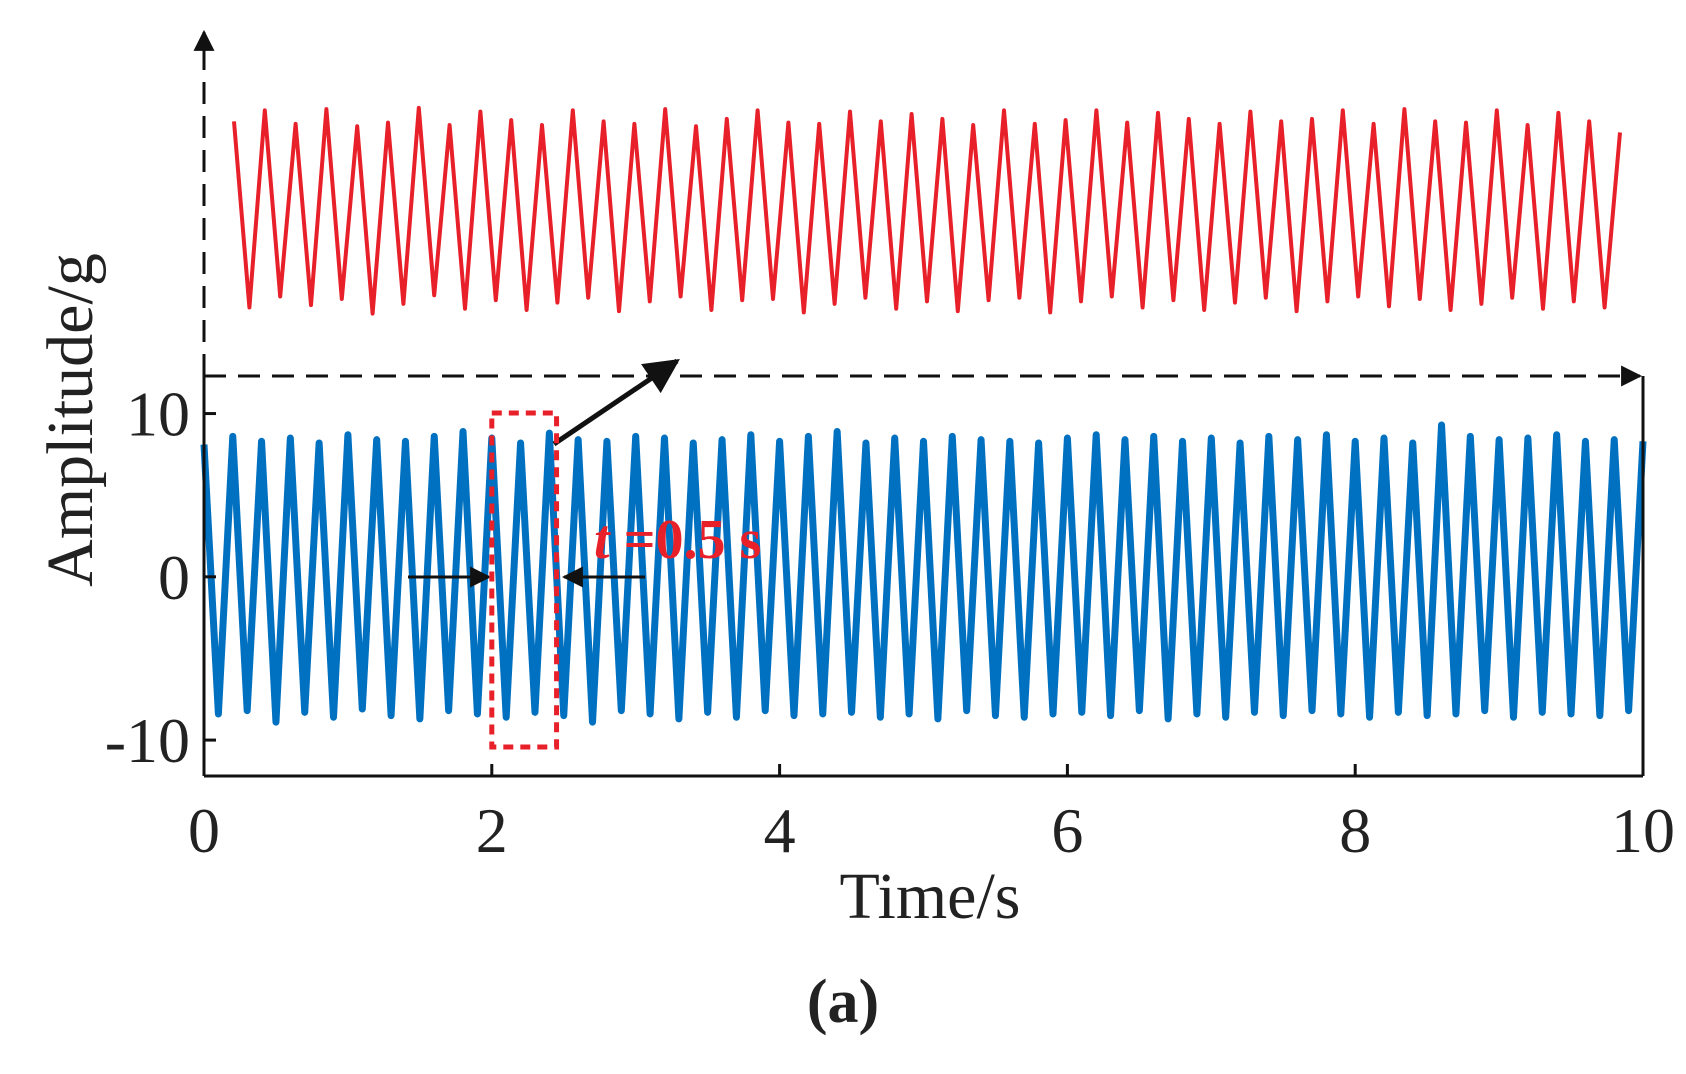 This screenshot has height=1074, width=1686. What do you see at coordinates (930, 896) in the screenshot?
I see `x-axis-label: Time/s` at bounding box center [930, 896].